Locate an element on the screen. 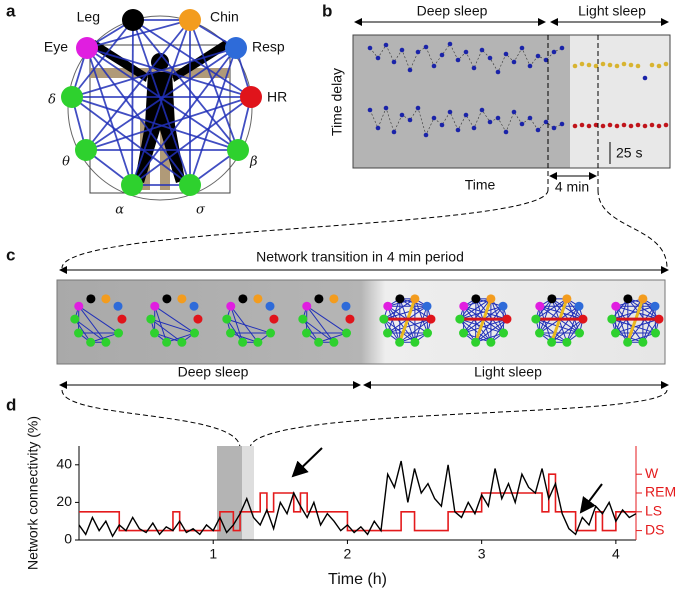 The width and height of the screenshot is (685, 599). y2-tick-label: REM is located at coordinates (660, 492).